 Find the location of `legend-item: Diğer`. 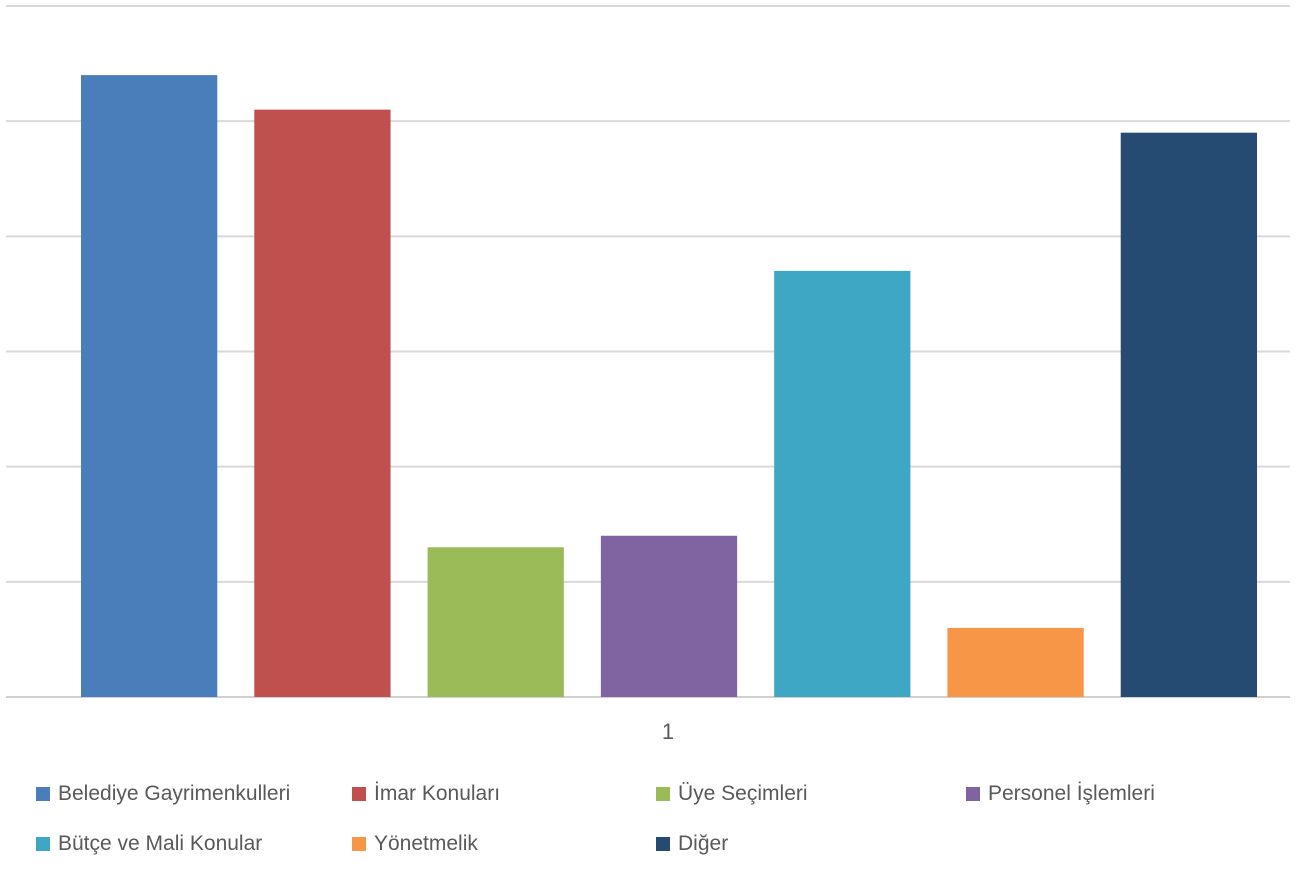

legend-item: Diğer is located at coordinates (692, 844).